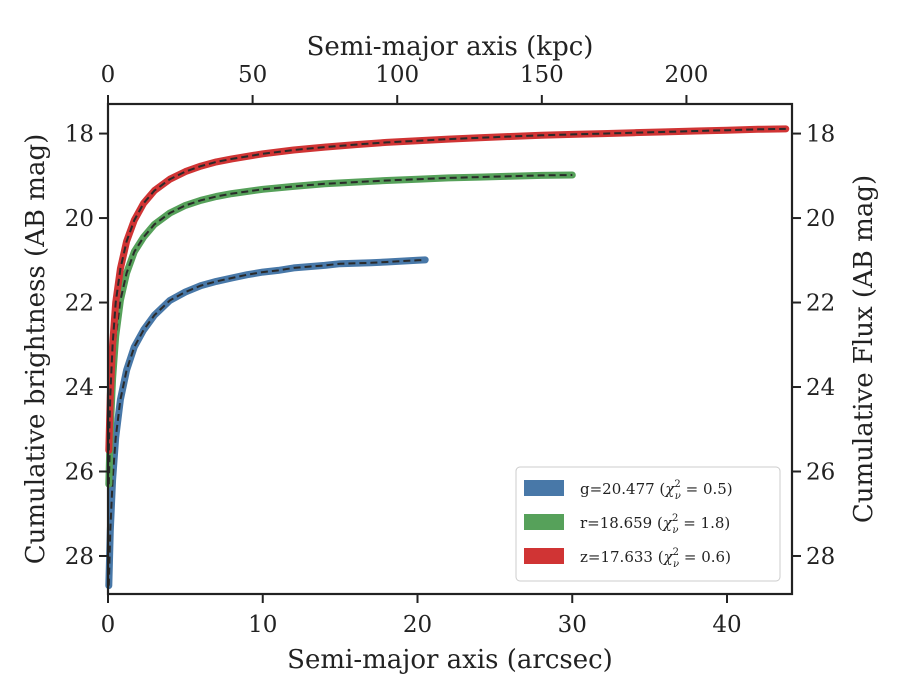 This screenshot has height=700, width=900. Describe the element at coordinates (705, 557) in the screenshot. I see `legend-label-eq: = 0.6)` at that location.